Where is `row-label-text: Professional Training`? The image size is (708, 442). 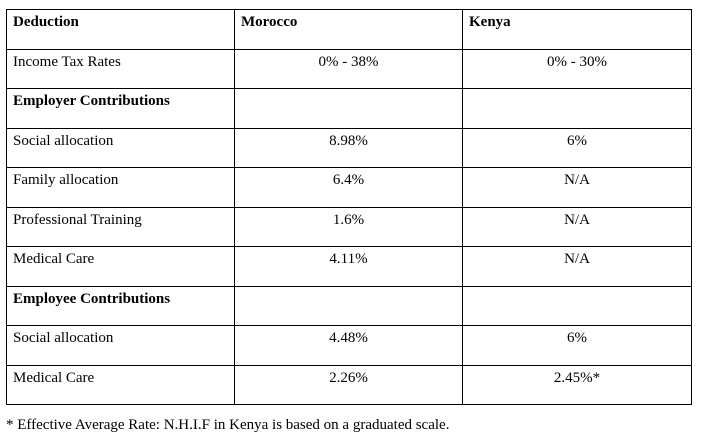
row-label-text: Professional Training is located at coordinates (77, 219).